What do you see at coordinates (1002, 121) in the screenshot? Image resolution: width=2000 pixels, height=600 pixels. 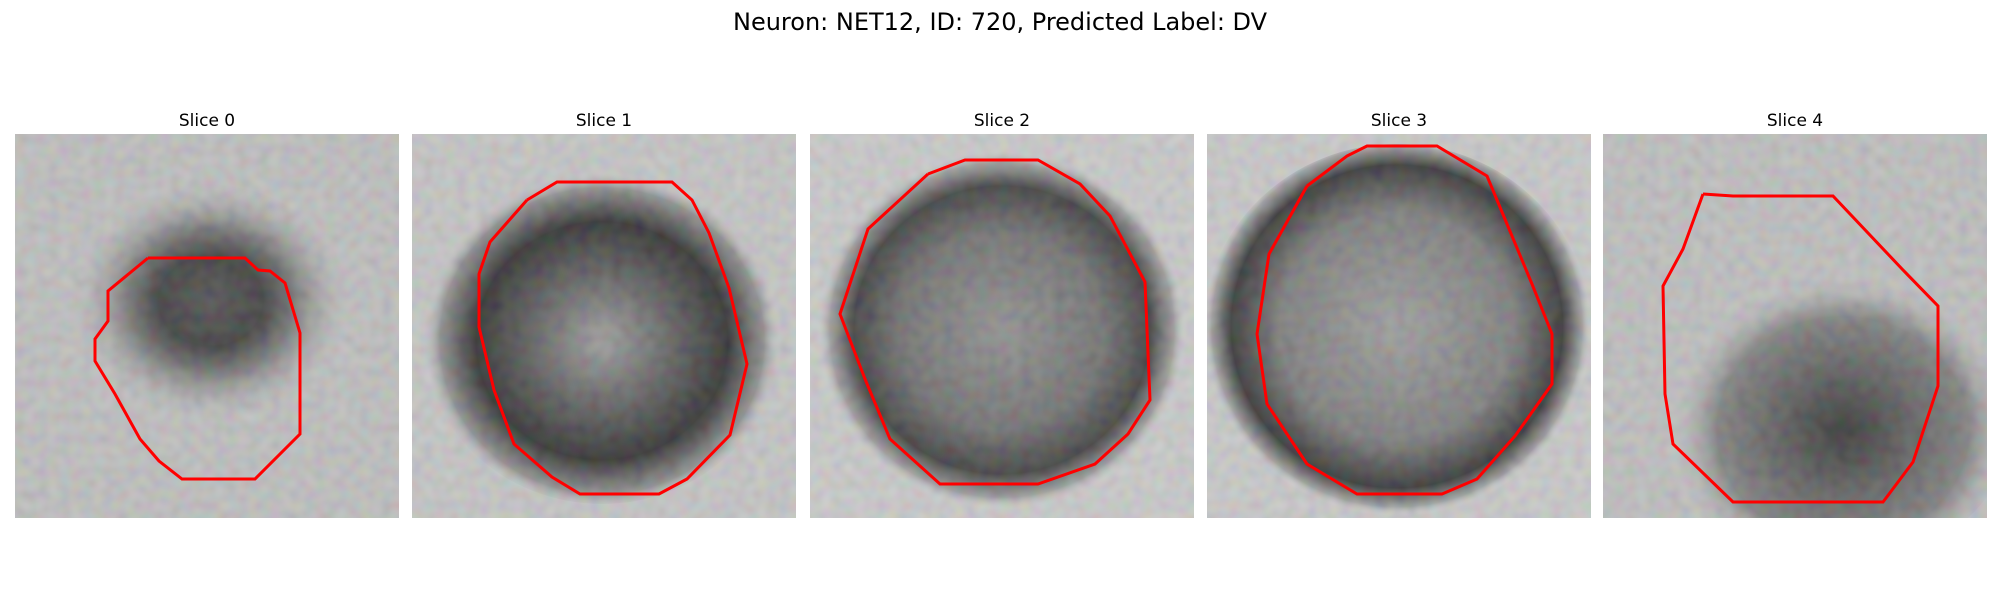 I see `panel-title: Slice 2` at bounding box center [1002, 121].